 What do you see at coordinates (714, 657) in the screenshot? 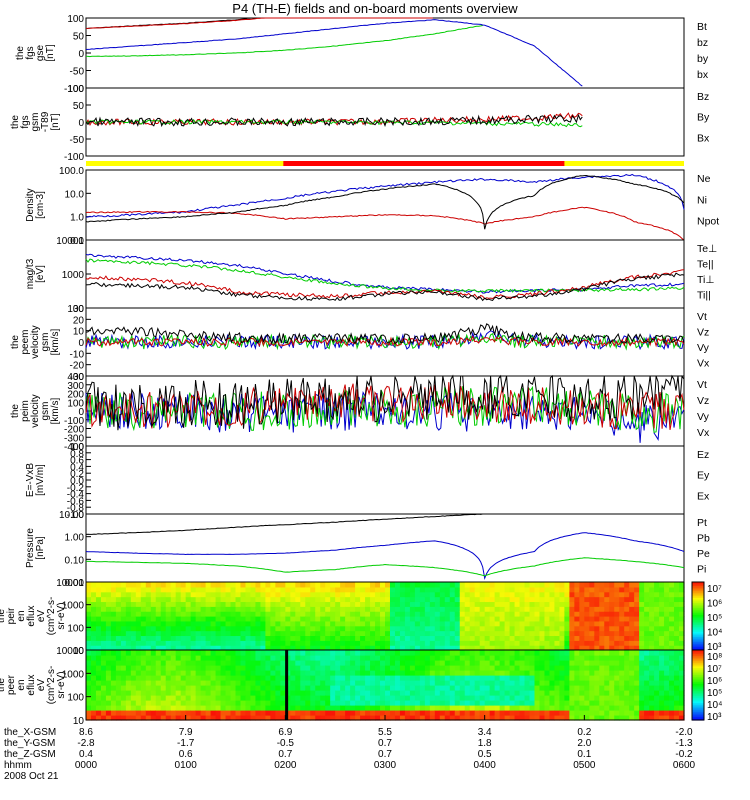
I see `colorbar-label: 10⁸` at bounding box center [714, 657].